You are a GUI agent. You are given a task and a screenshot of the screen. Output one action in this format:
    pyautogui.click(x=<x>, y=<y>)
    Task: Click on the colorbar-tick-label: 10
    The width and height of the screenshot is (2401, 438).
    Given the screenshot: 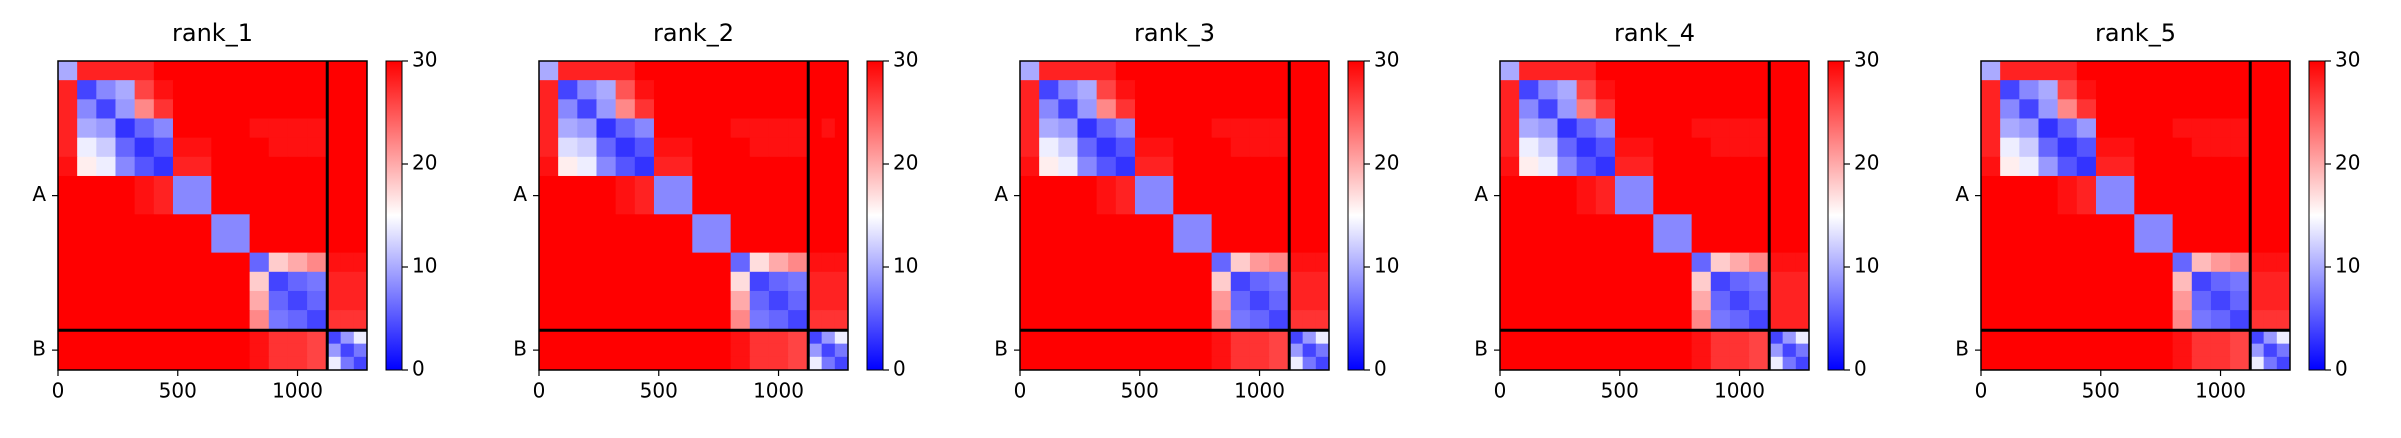 What is the action you would take?
    pyautogui.click(x=424, y=266)
    